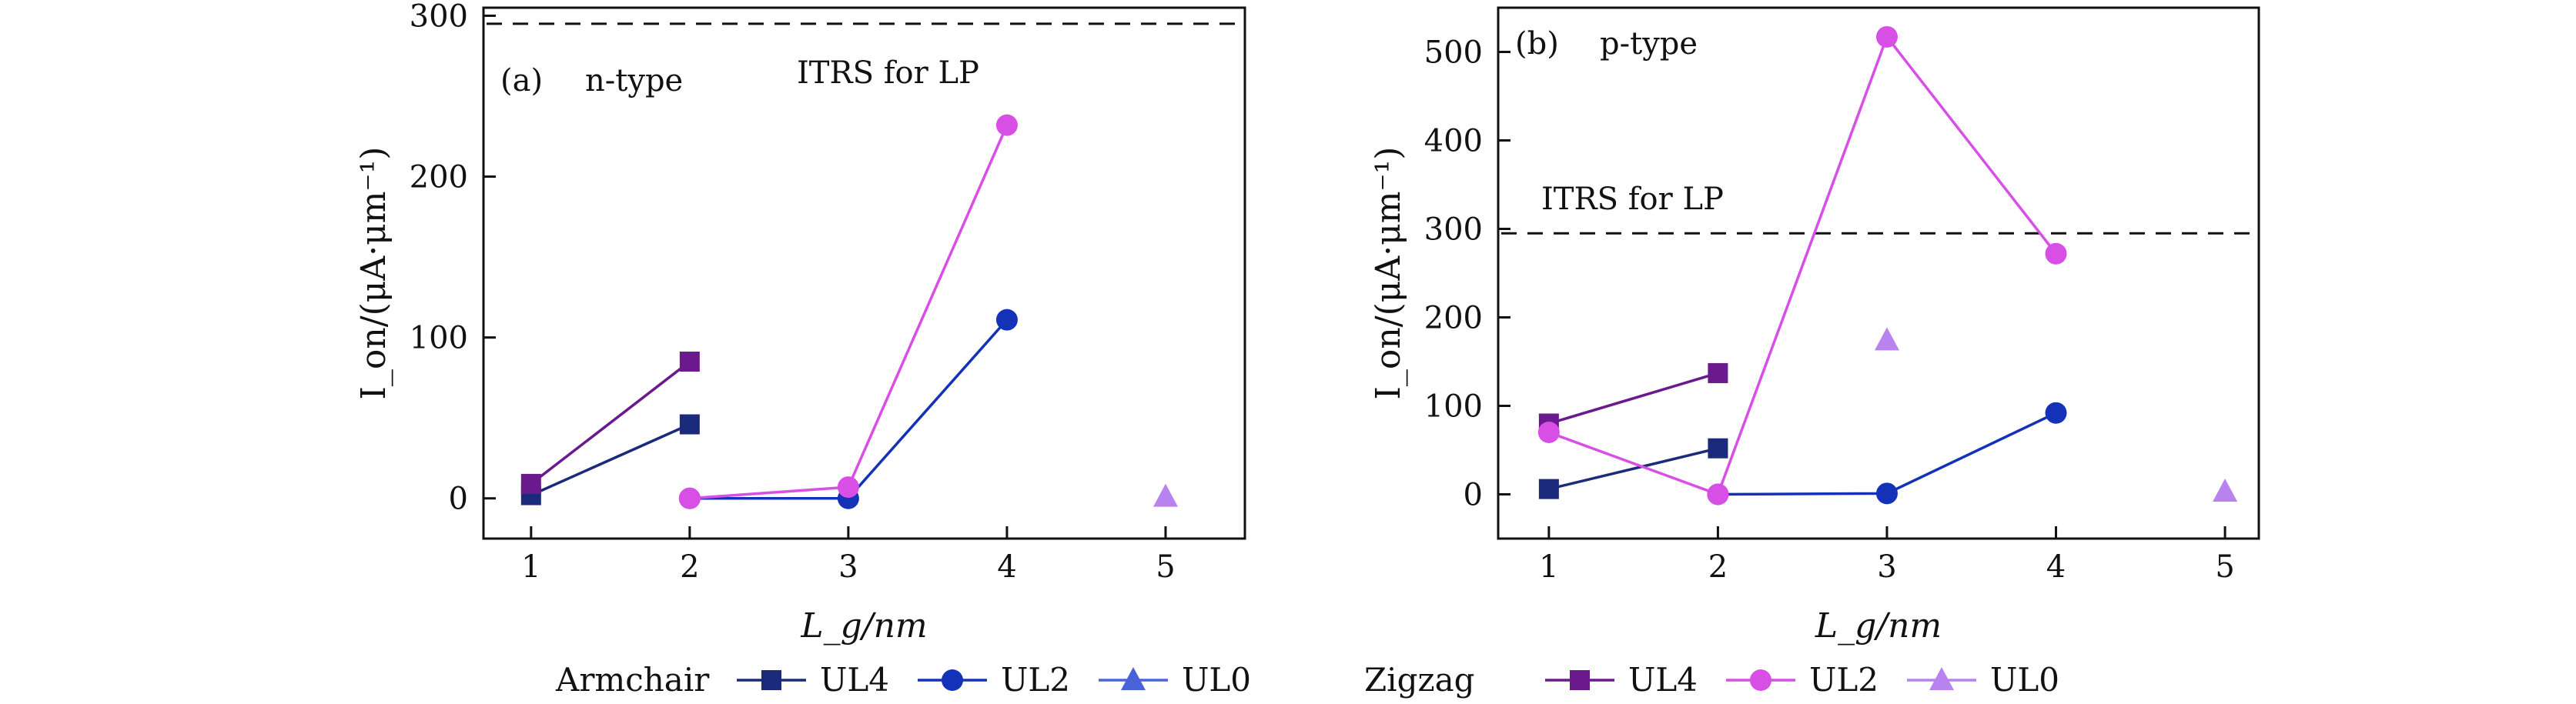  I want to click on panel-subtitle: n-type, so click(634, 81).